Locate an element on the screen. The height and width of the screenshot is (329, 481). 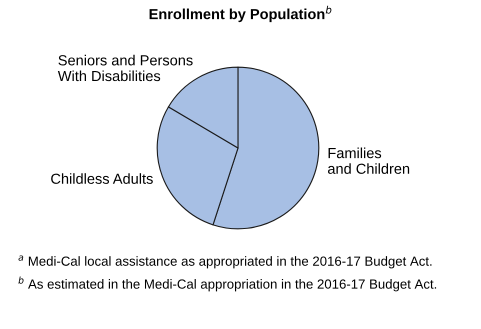
slice-label: Families and Children is located at coordinates (369, 161).